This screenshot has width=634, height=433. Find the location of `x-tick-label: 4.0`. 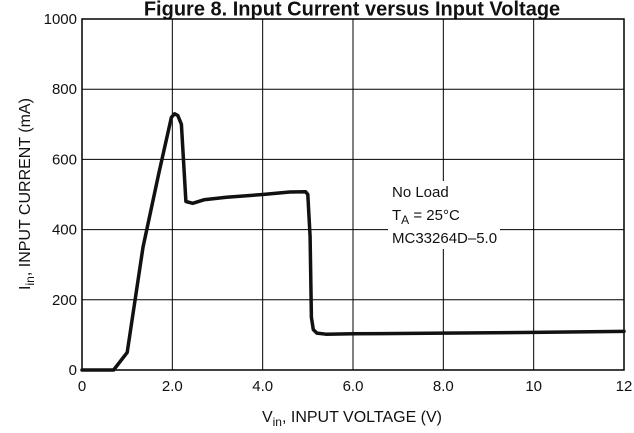

x-tick-label: 4.0 is located at coordinates (262, 386).